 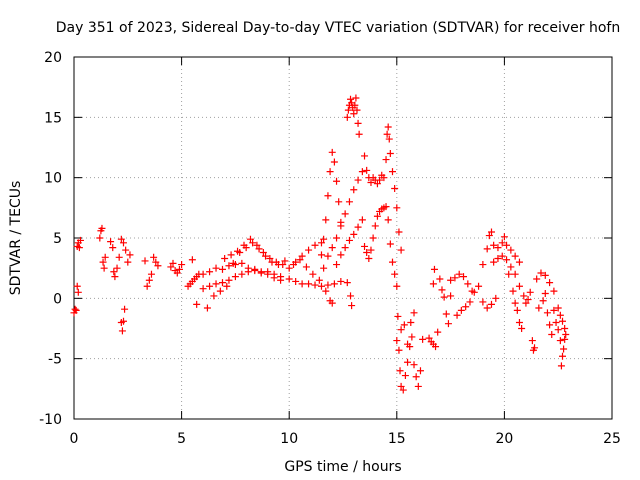 What do you see at coordinates (57, 299) in the screenshot?
I see `y-tick-label: 0` at bounding box center [57, 299].